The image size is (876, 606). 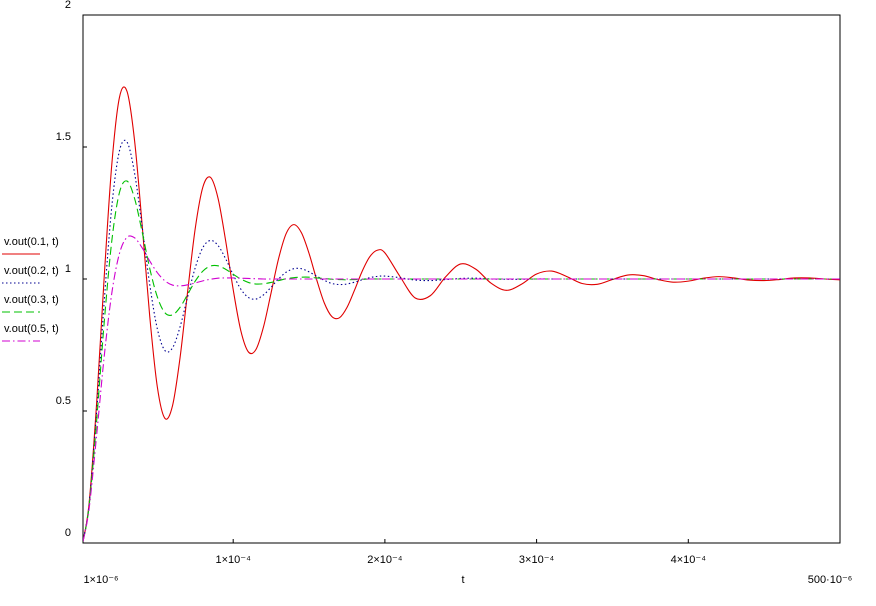 I want to click on x-tick-label: 4×10⁻⁴, so click(x=689, y=560).